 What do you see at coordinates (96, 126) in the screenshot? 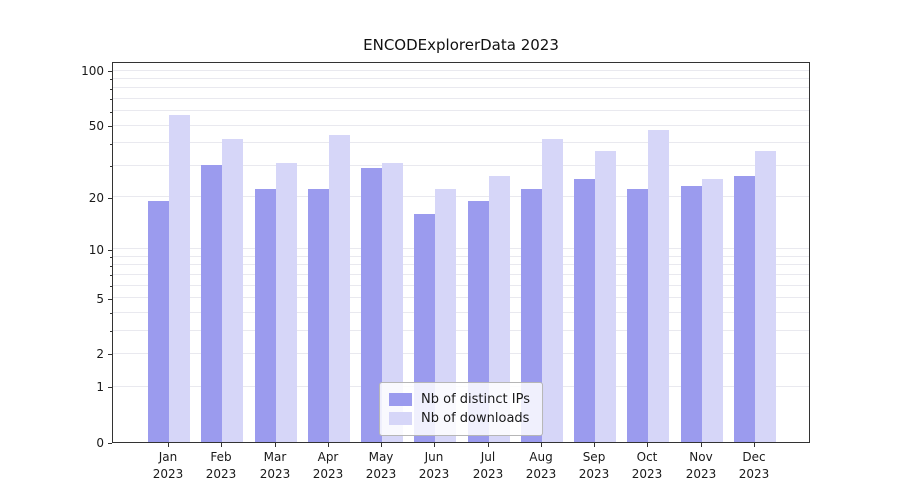
I see `y-tick-label: 50` at bounding box center [96, 126].